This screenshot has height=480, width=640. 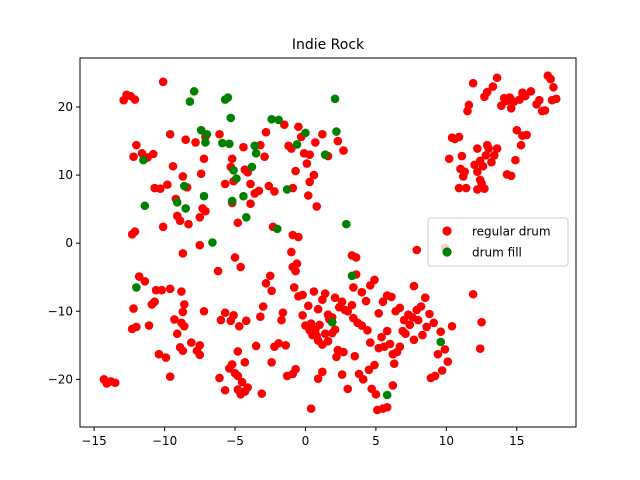 What do you see at coordinates (164, 441) in the screenshot?
I see `x-tick-label: −10` at bounding box center [164, 441].